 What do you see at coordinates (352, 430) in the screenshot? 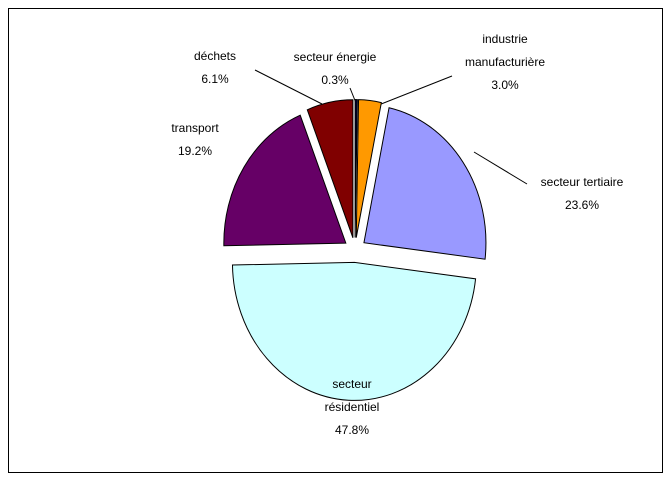
I see `value-label: 47.8%` at bounding box center [352, 430].